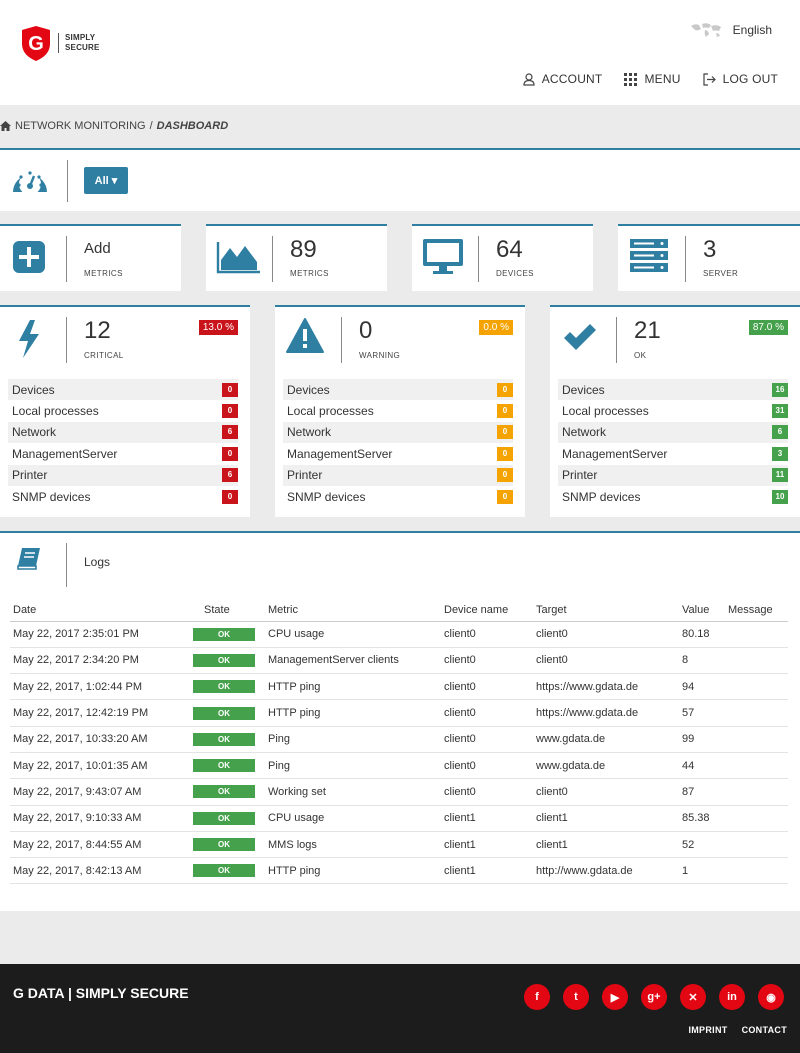 Image resolution: width=800 pixels, height=1053 pixels. I want to click on col-device-name: Device name, so click(487, 610).